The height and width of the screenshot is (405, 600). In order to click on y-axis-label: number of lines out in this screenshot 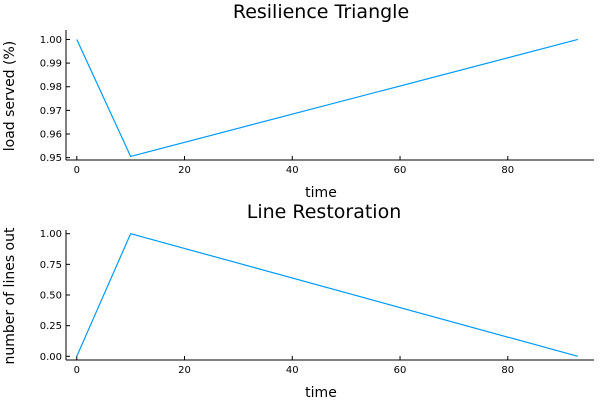, I will do `click(10, 295)`.